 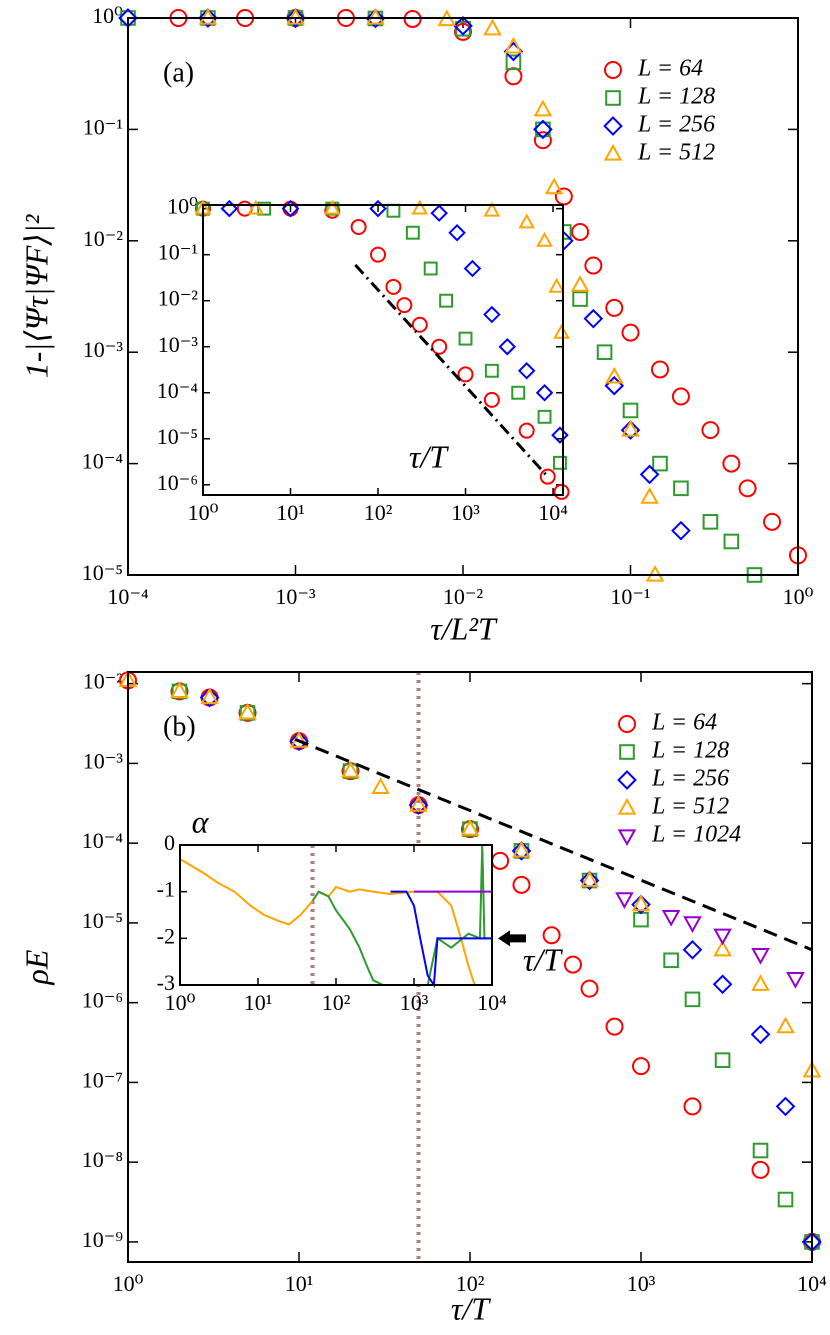 I want to click on legend-label: L = 1024, so click(x=696, y=835).